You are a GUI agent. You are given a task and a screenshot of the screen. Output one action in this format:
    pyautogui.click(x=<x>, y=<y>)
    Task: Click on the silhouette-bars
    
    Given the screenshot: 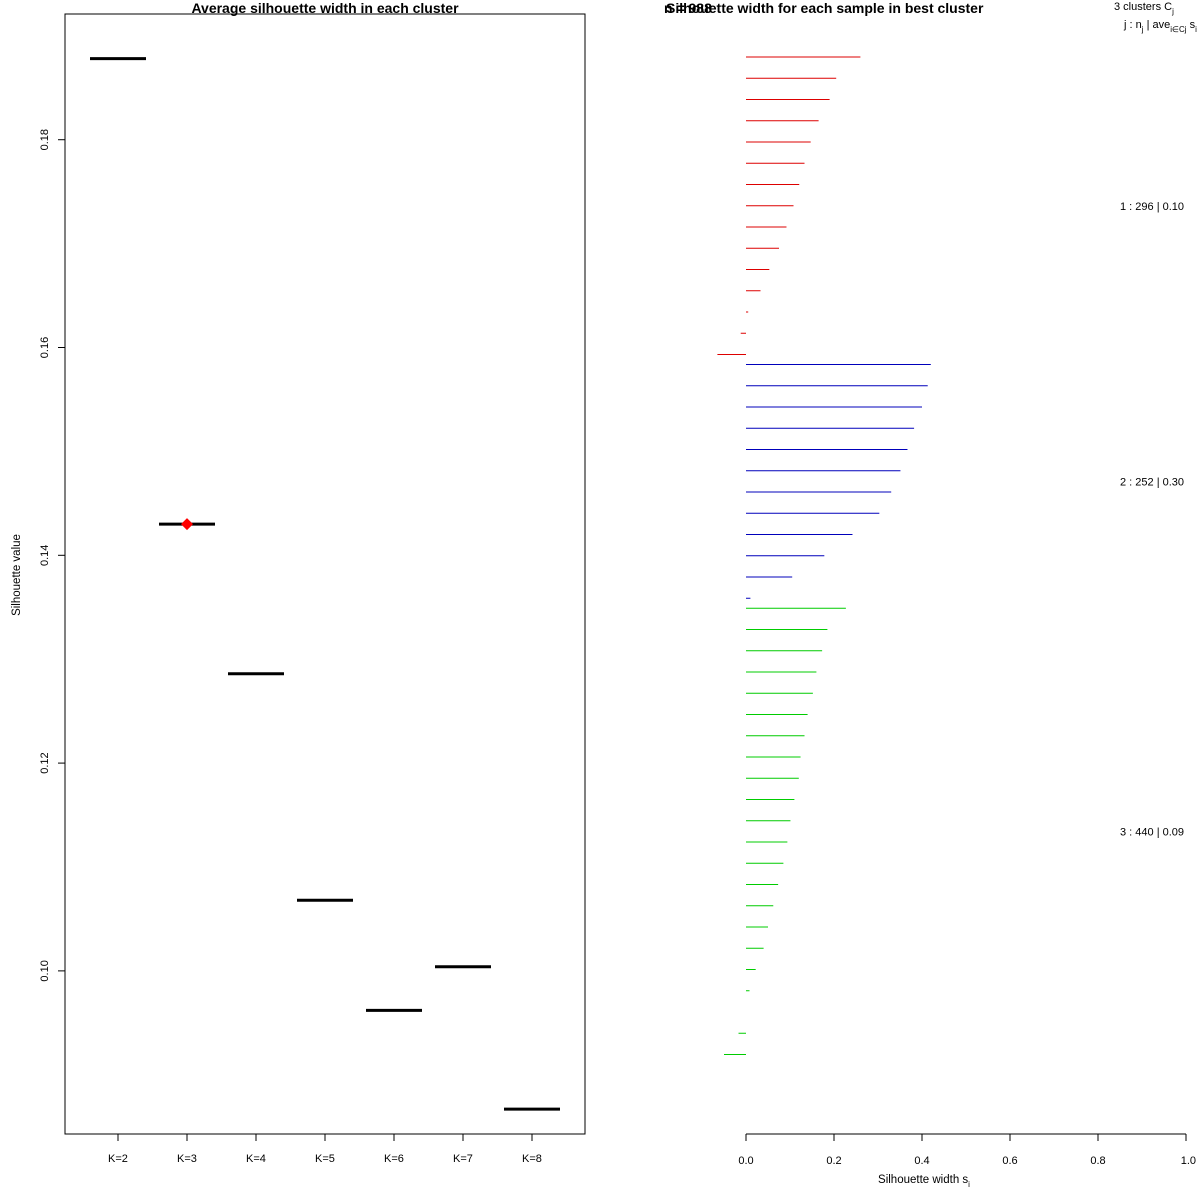 What is the action you would take?
    pyautogui.click(x=824, y=555)
    